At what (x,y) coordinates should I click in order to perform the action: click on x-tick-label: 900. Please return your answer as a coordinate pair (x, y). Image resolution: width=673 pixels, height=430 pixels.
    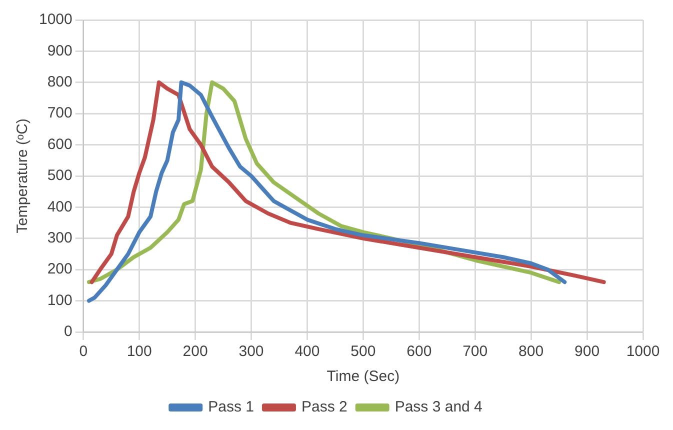
    Looking at the image, I should click on (587, 351).